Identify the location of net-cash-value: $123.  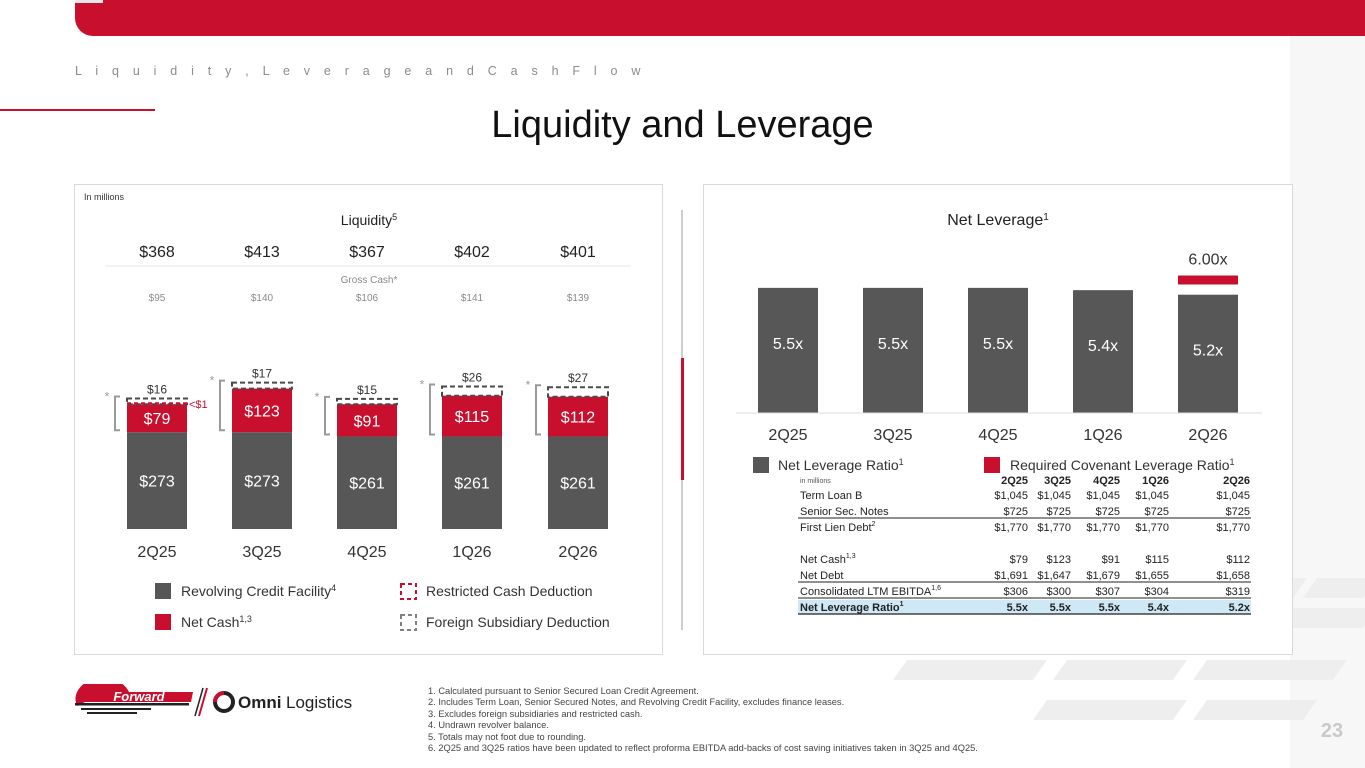
(262, 411).